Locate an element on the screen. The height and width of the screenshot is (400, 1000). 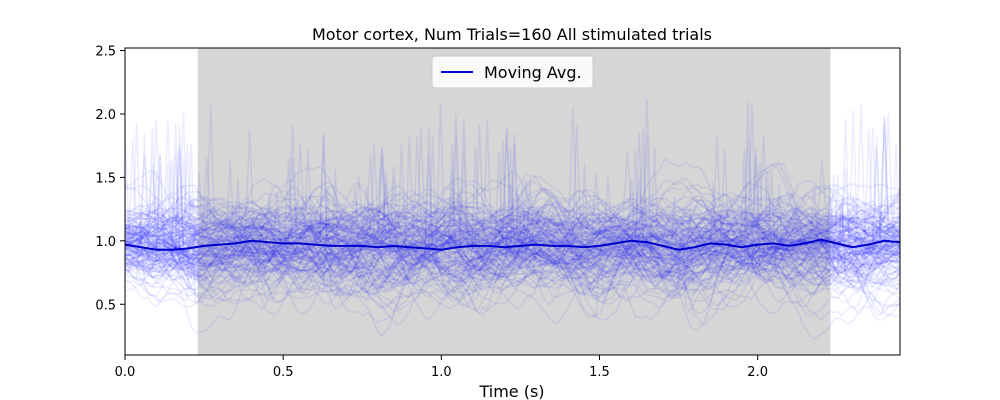
x-tick-label: 1.5 is located at coordinates (599, 372).